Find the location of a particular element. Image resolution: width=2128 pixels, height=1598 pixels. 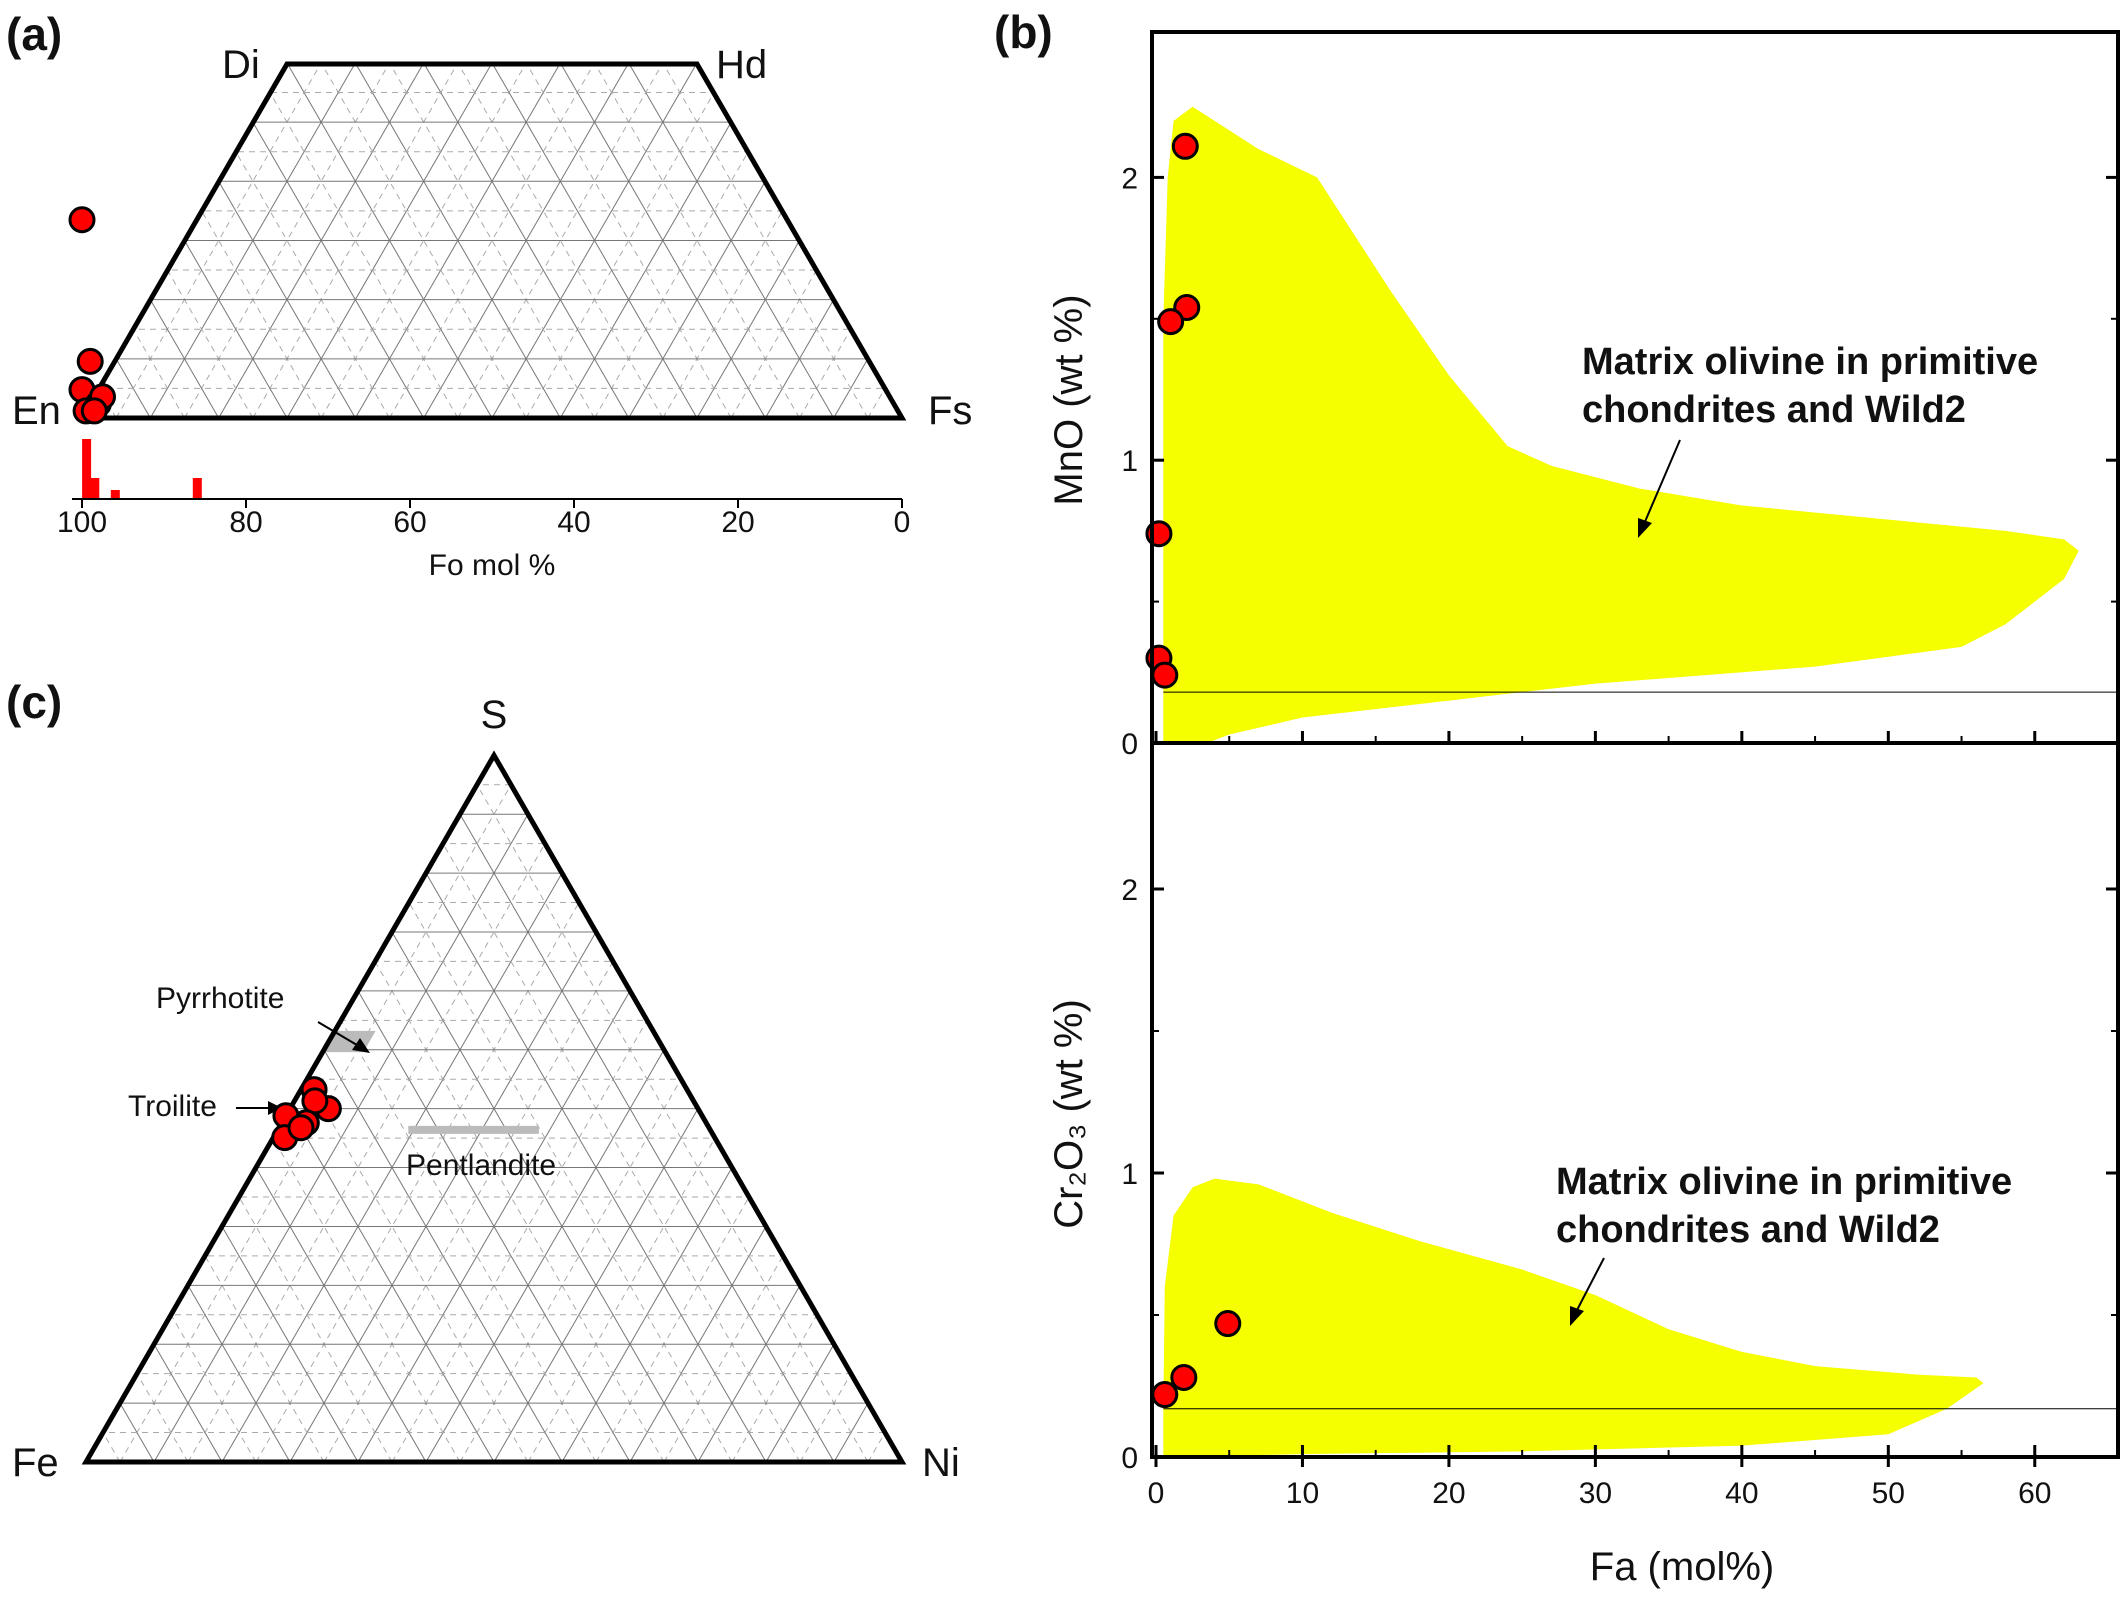

panel-a-quadrilateral-outline is located at coordinates (492, 241).